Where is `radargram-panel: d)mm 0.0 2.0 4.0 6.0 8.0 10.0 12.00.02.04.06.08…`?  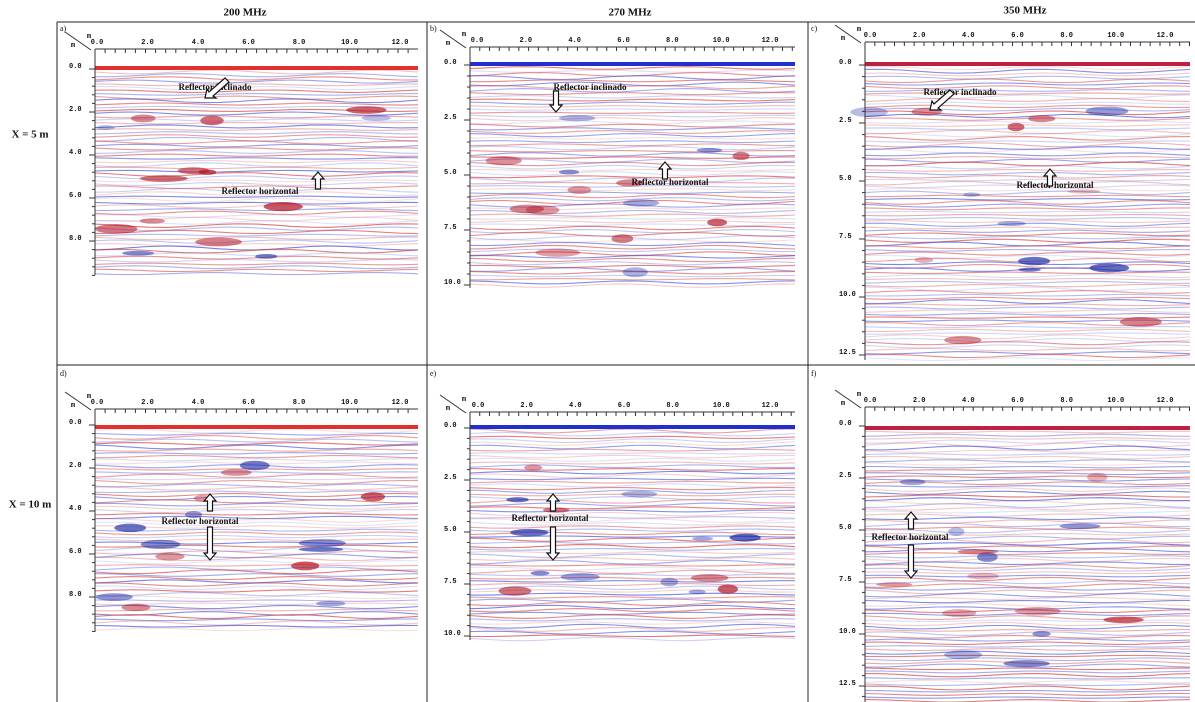 radargram-panel: d)mm 0.0 2.0 4.0 6.0 8.0 10.0 12.00.02.04.06.08… is located at coordinates (239, 500).